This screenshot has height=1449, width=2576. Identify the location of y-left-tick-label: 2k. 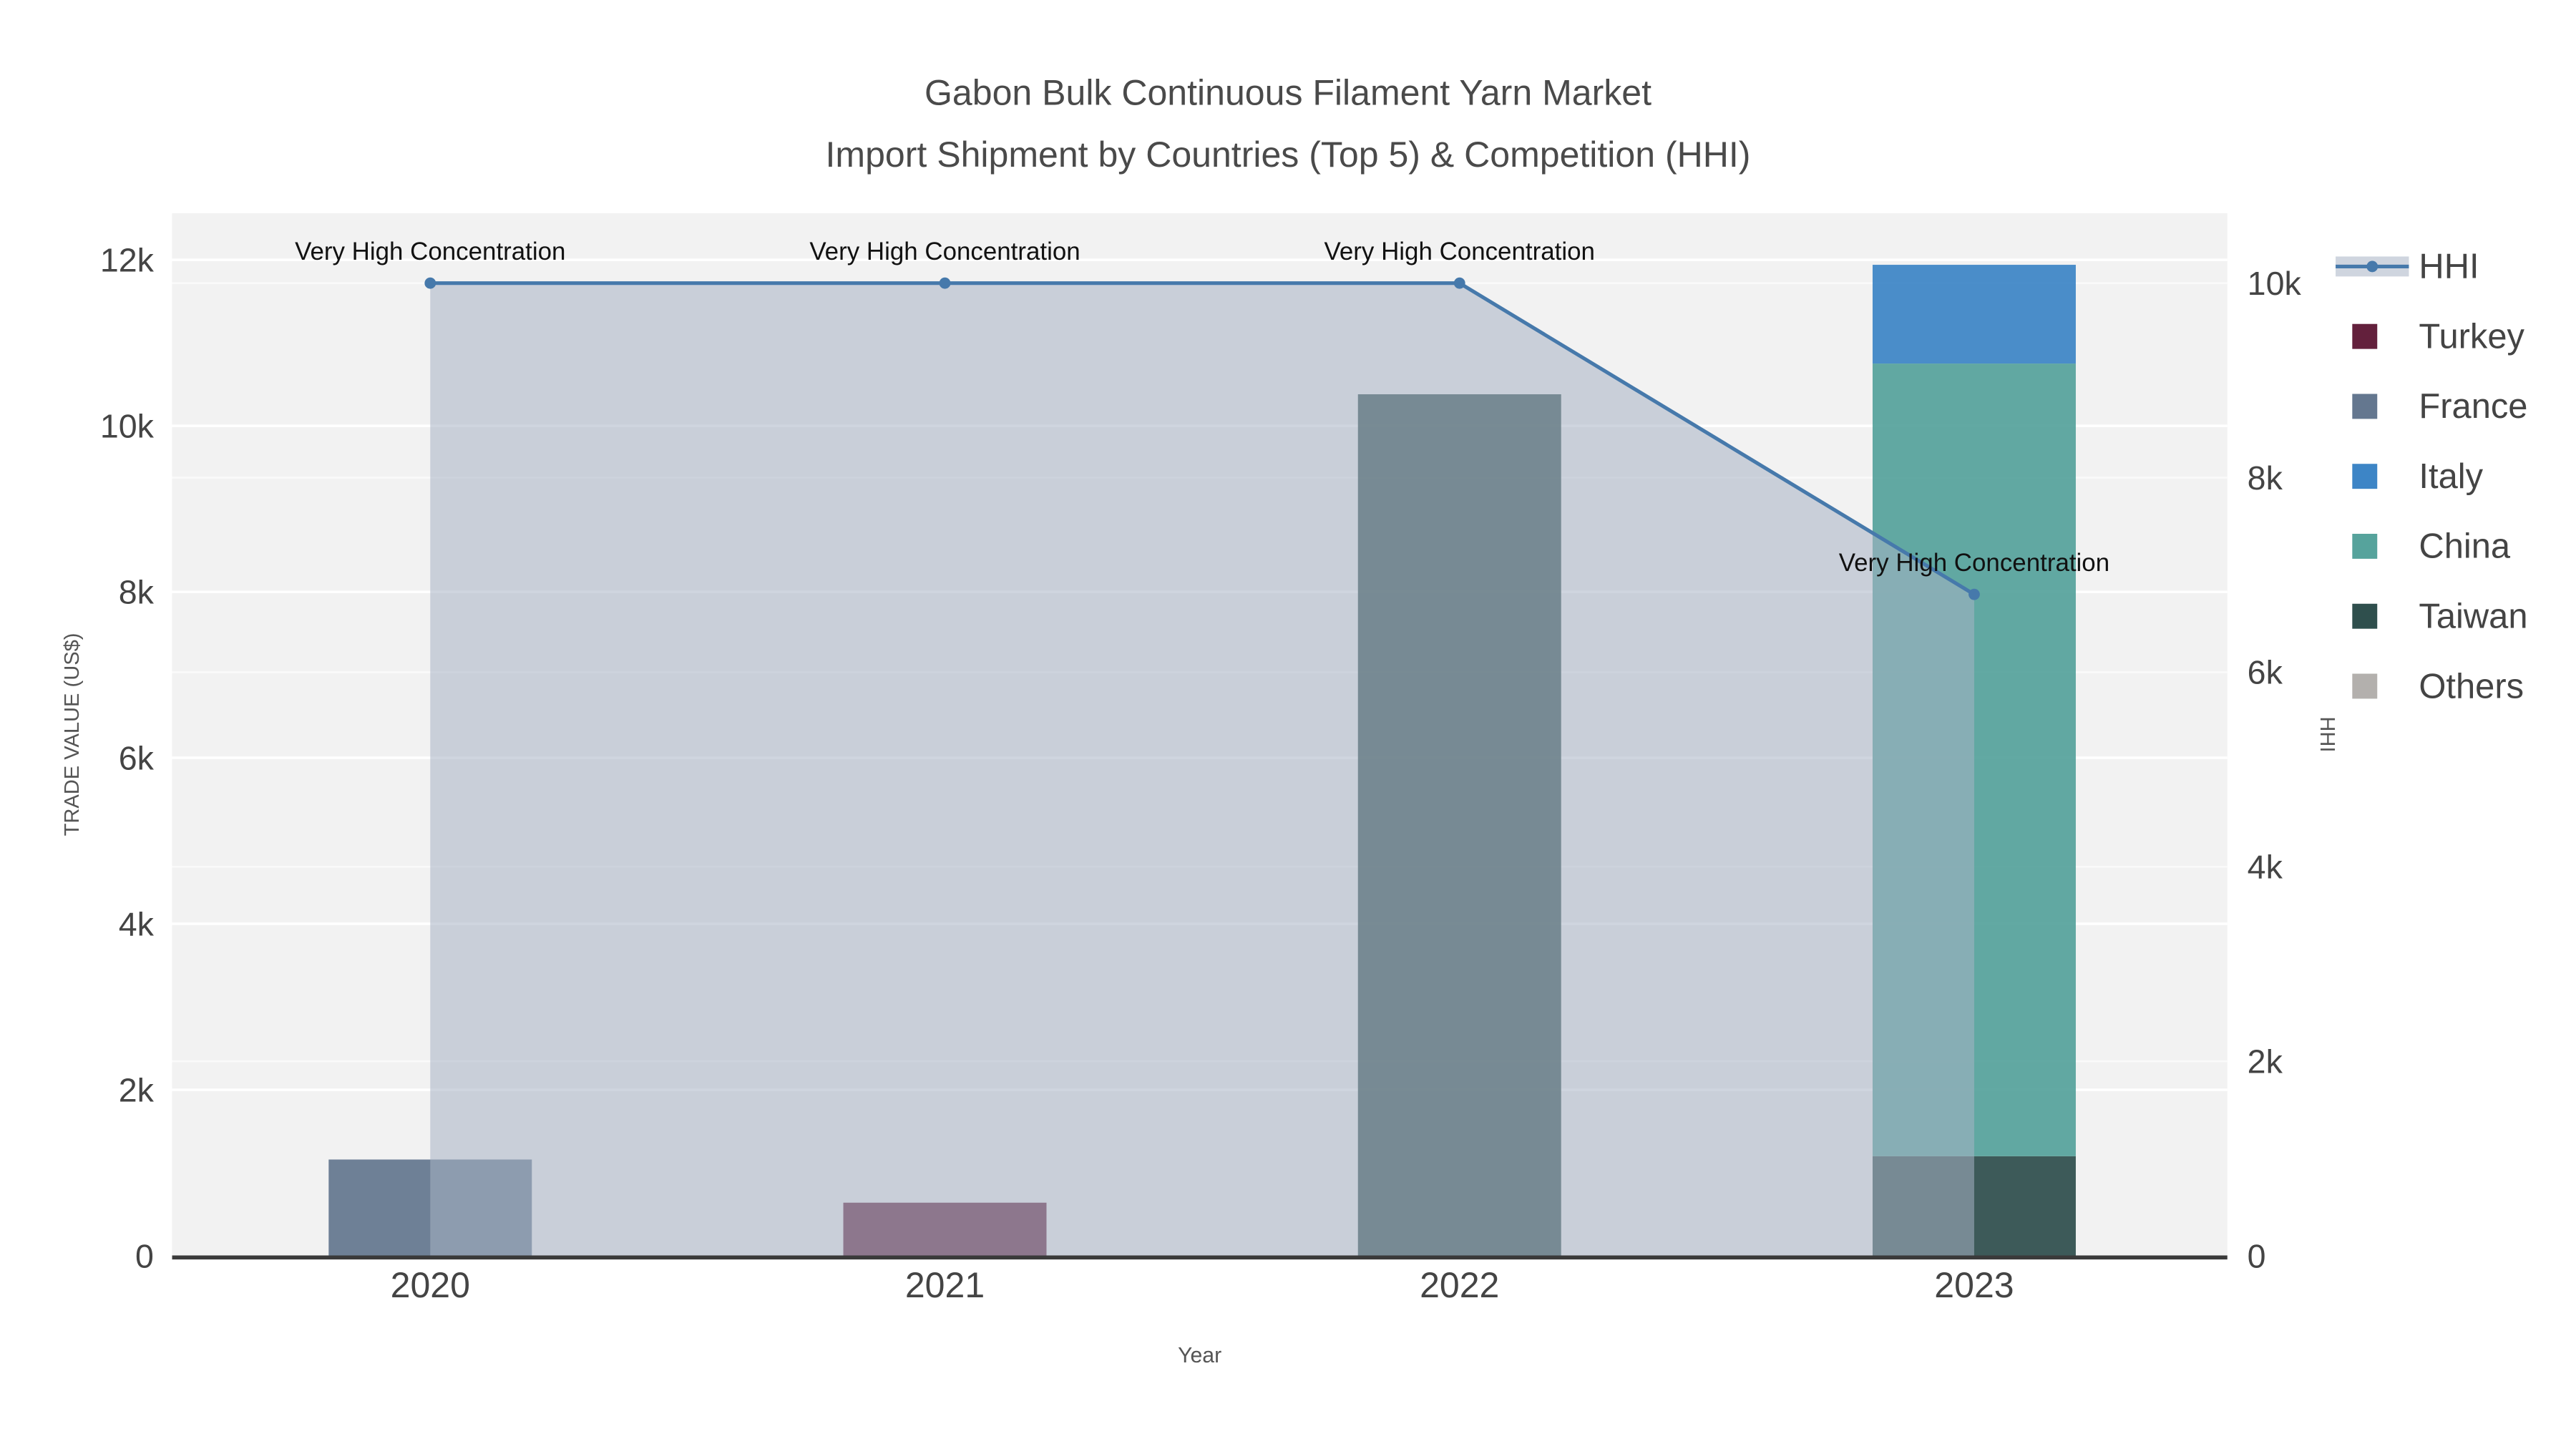
(137, 1089).